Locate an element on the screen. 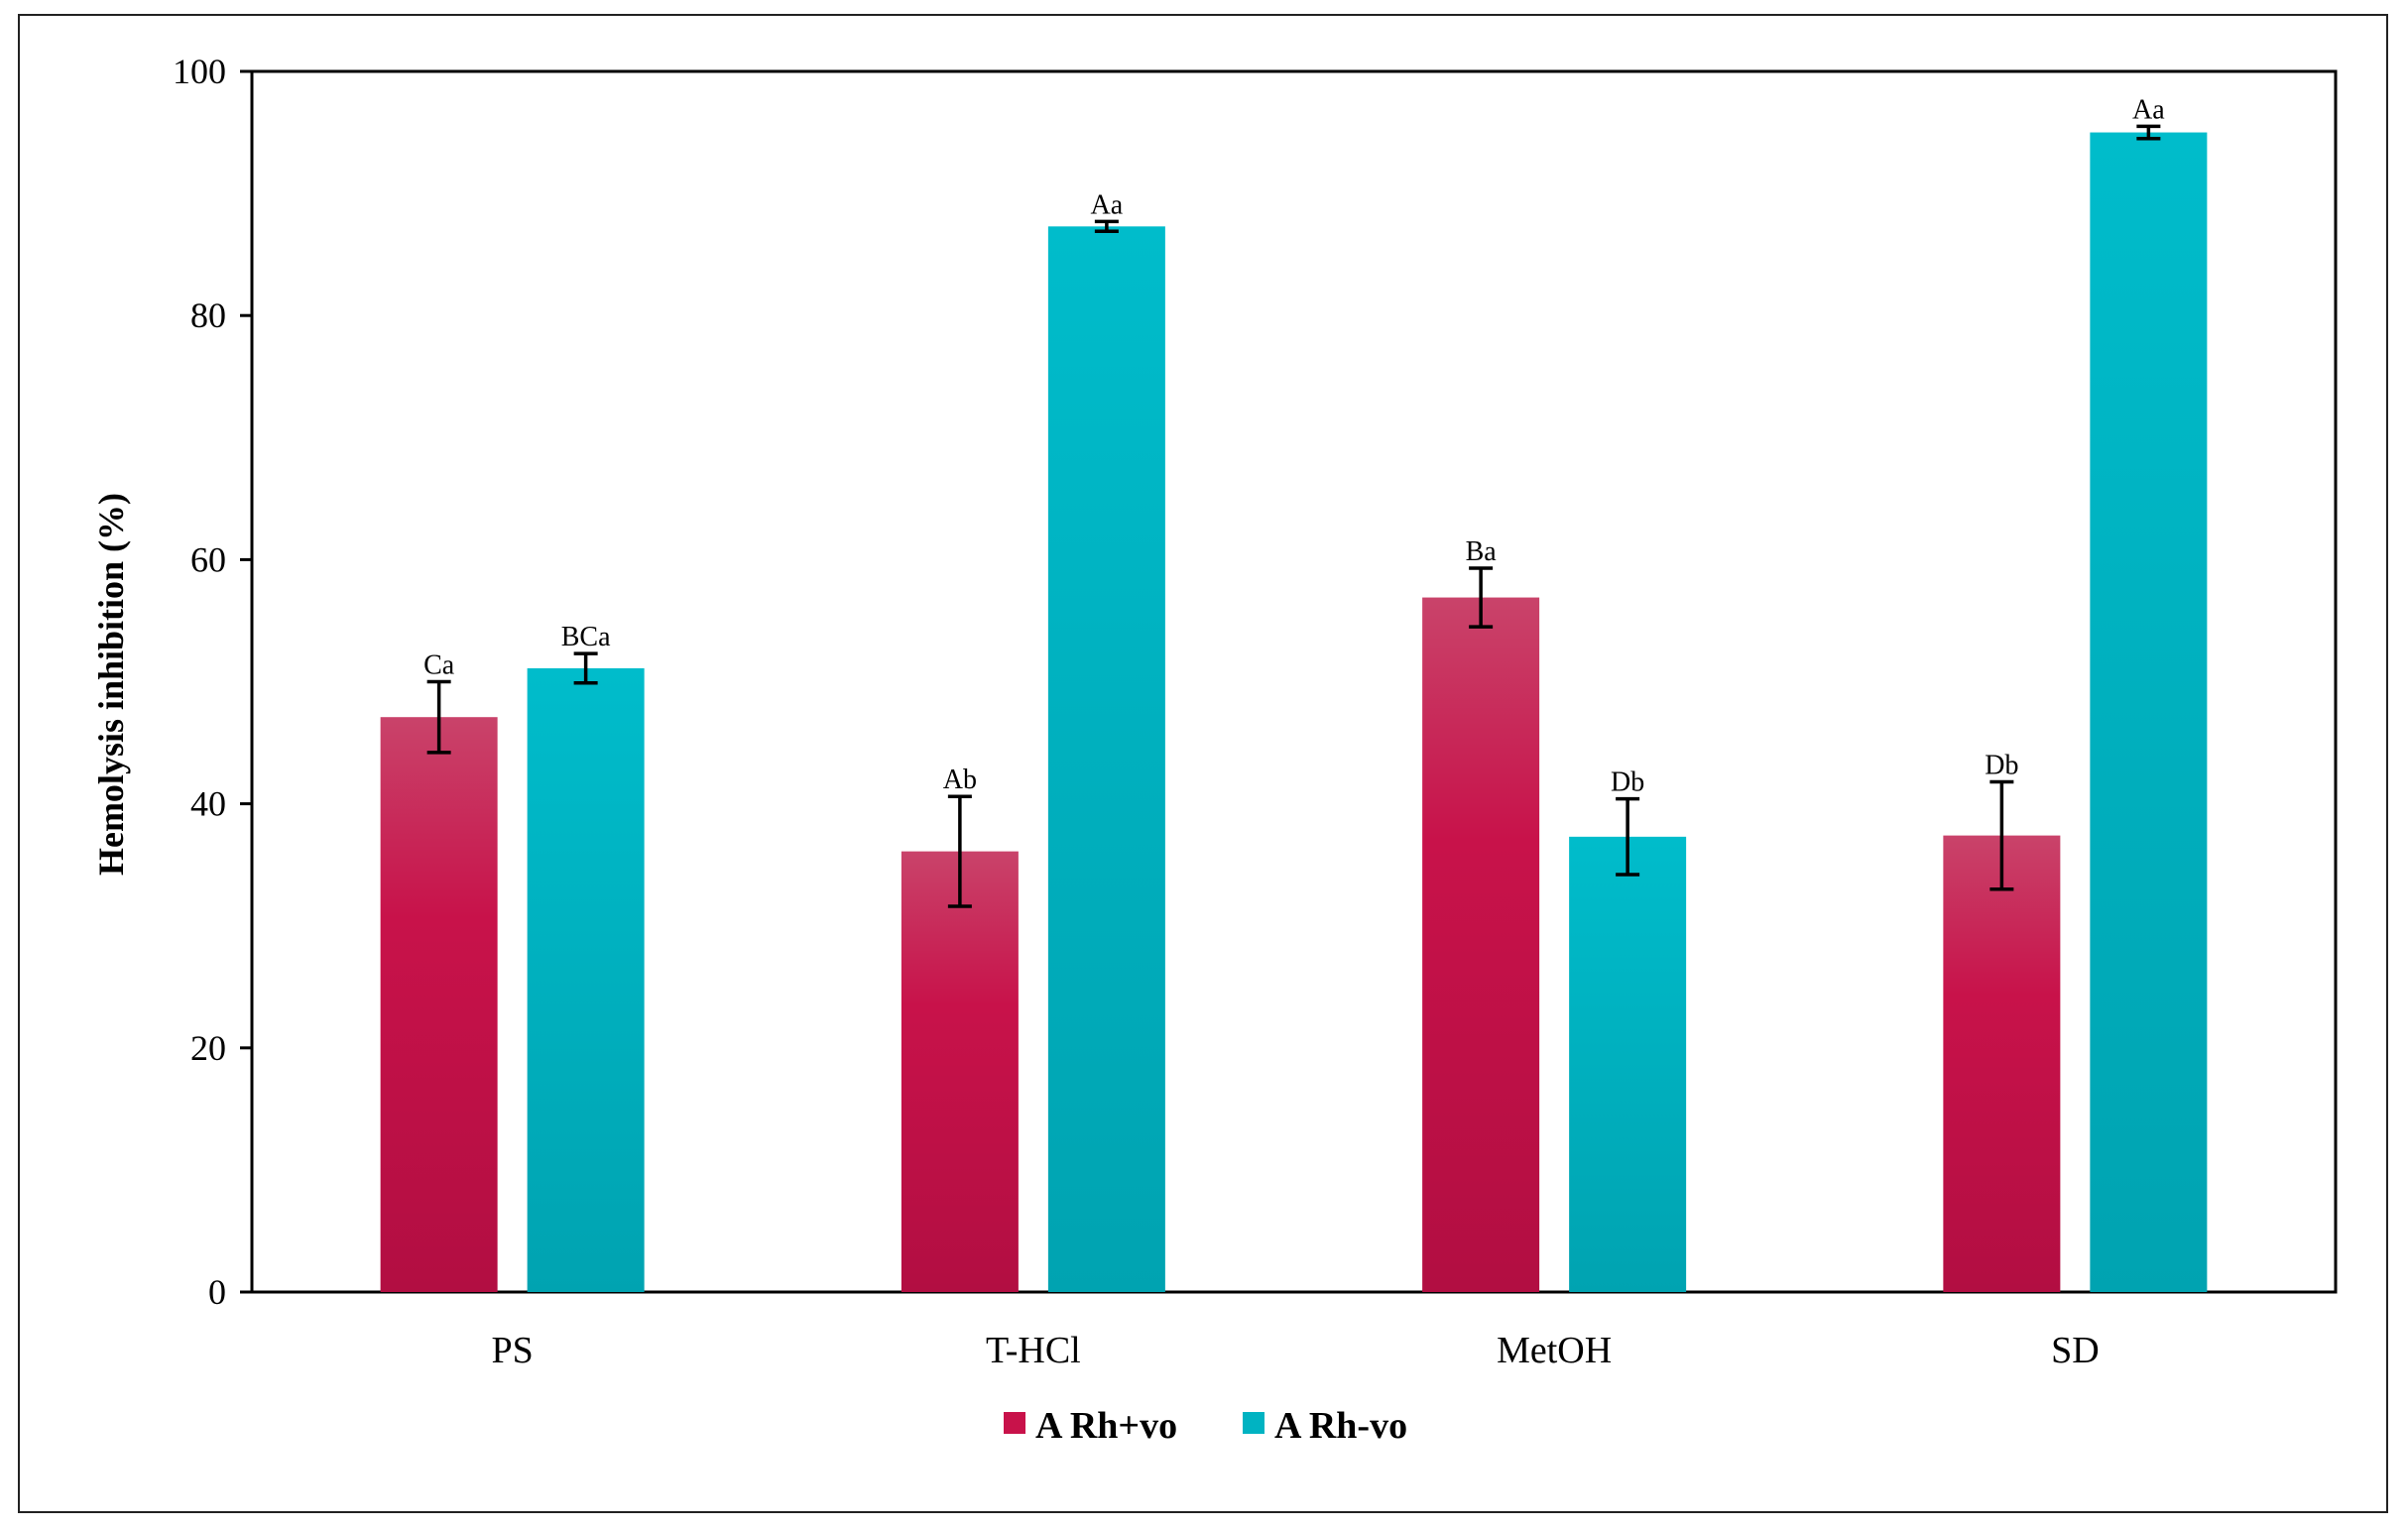 The image size is (2408, 1531). x-category-label: T-HCl is located at coordinates (1033, 1350).